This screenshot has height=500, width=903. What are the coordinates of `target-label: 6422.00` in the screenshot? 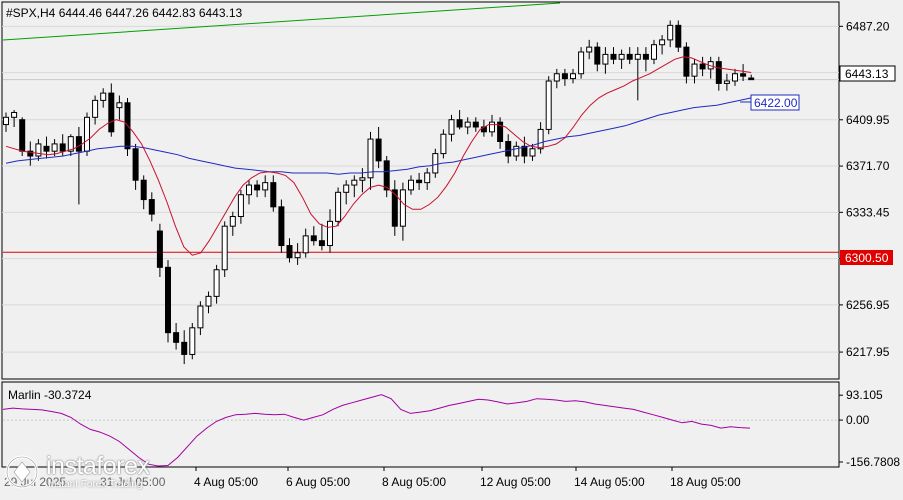 It's located at (776, 103).